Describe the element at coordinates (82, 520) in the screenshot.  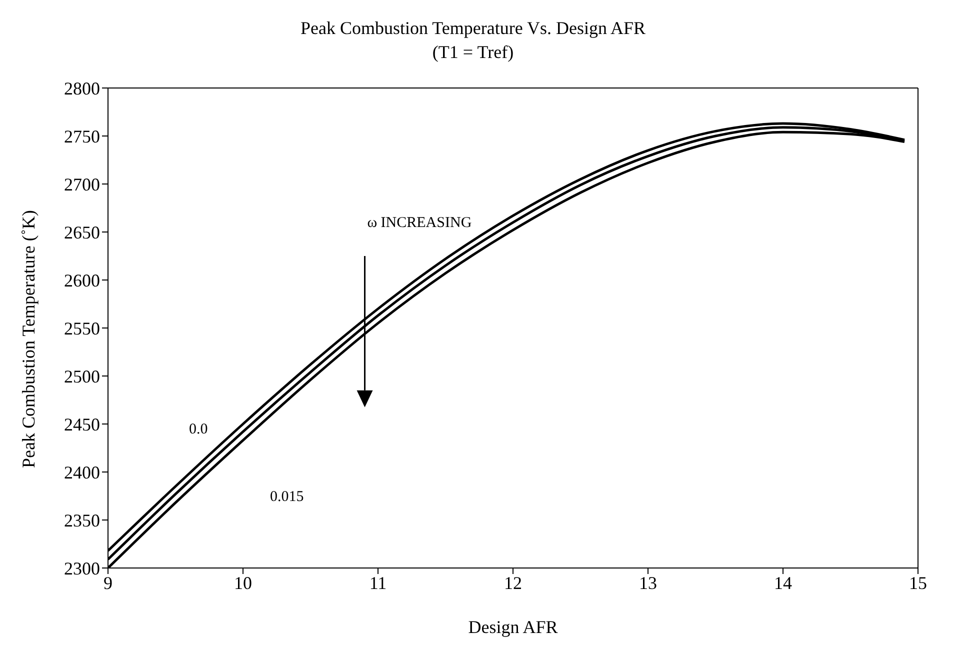
I see `y-tick-label: 2350` at that location.